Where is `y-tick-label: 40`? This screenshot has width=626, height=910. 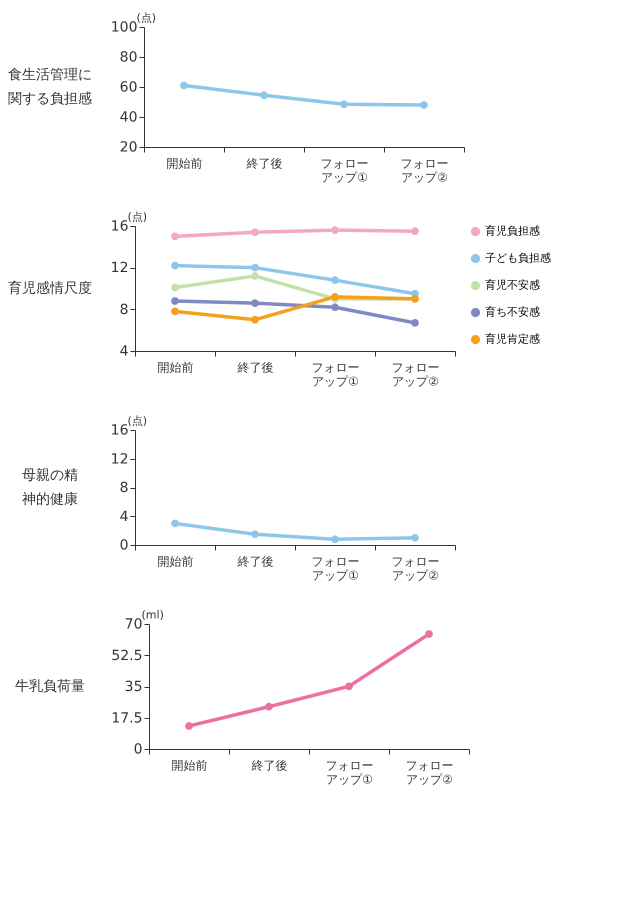 y-tick-label: 40 is located at coordinates (129, 118).